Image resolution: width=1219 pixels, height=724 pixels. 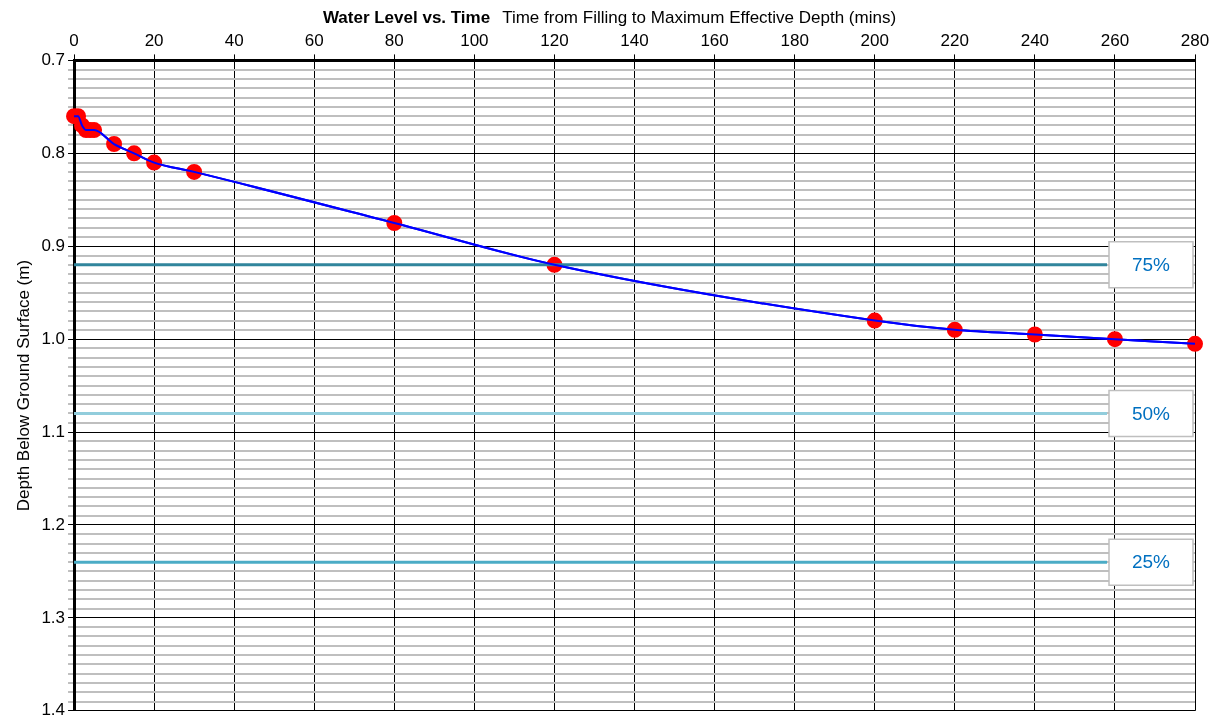 What do you see at coordinates (1195, 40) in the screenshot?
I see `x-tick-label: 280` at bounding box center [1195, 40].